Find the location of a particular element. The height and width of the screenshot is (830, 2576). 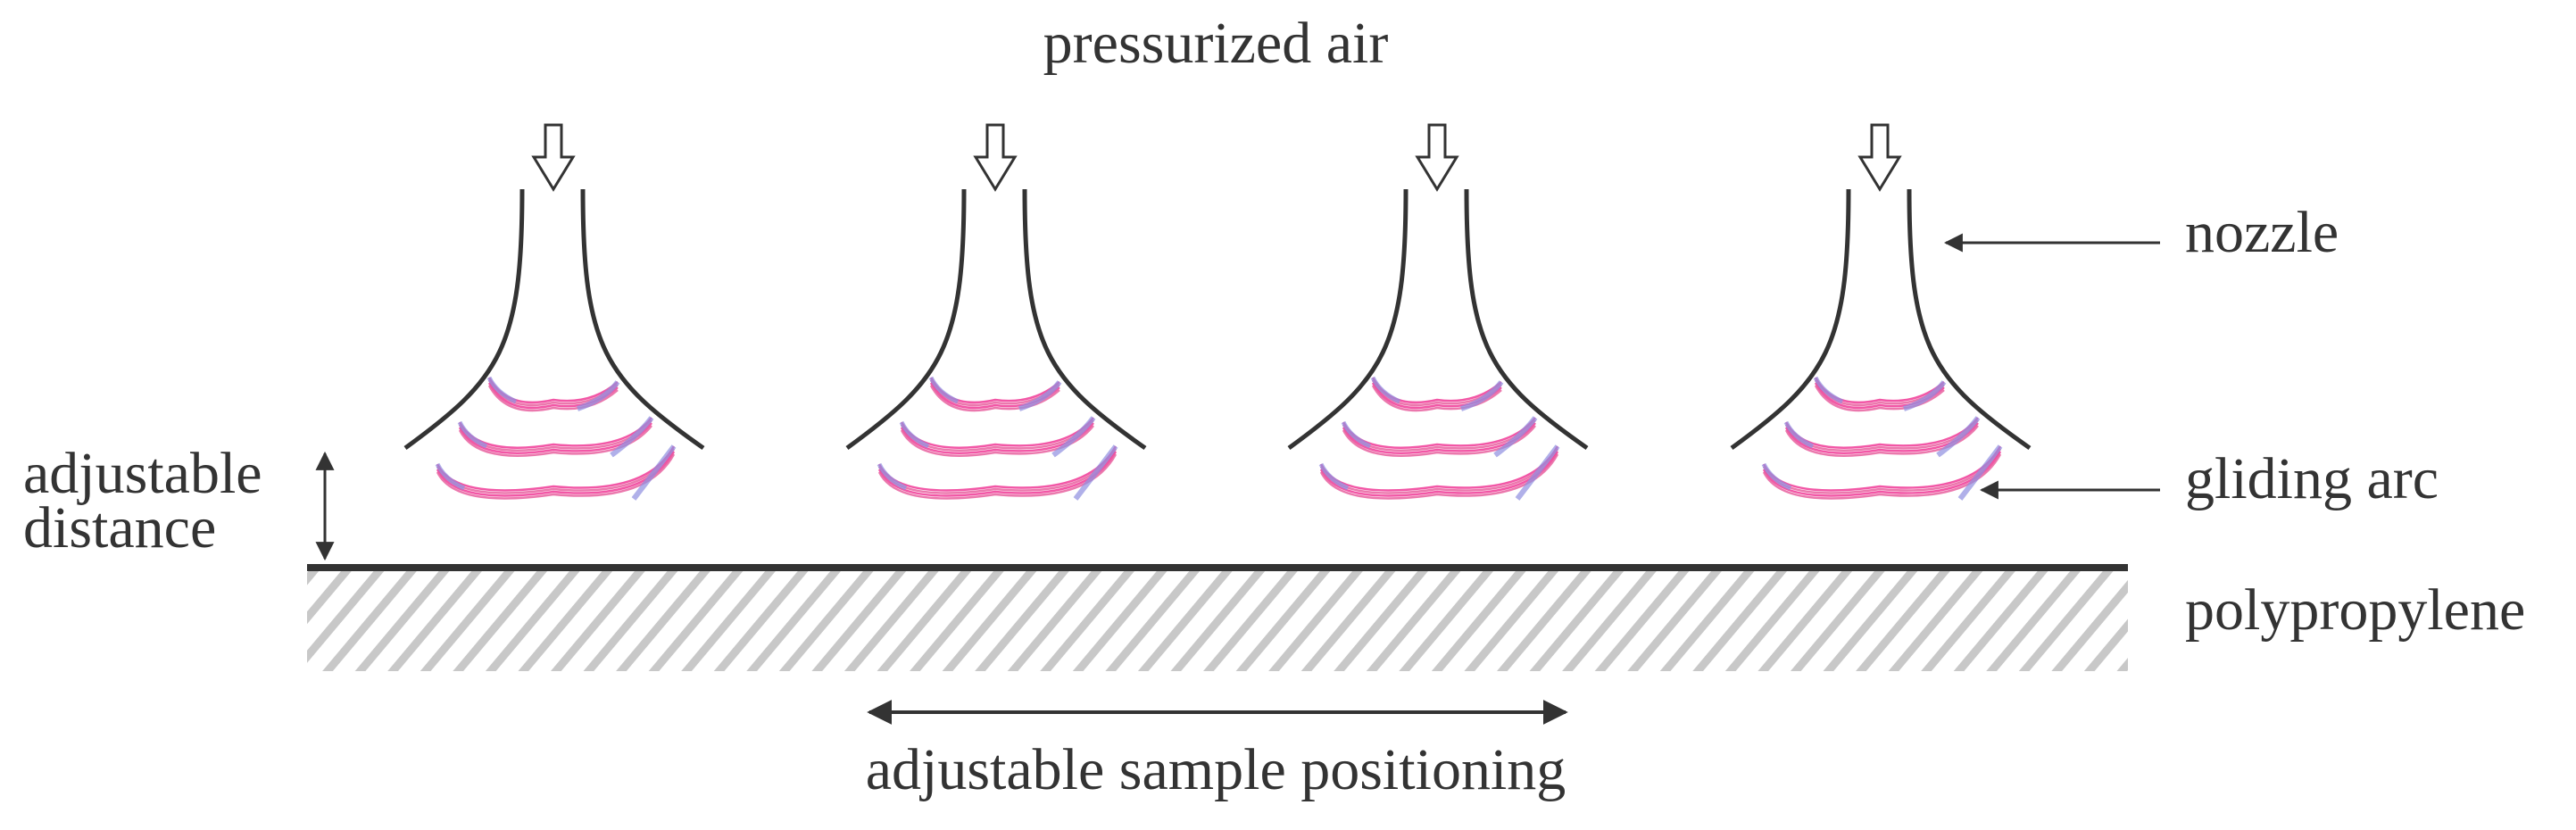

distance-label: adjustable is located at coordinates (142, 473).